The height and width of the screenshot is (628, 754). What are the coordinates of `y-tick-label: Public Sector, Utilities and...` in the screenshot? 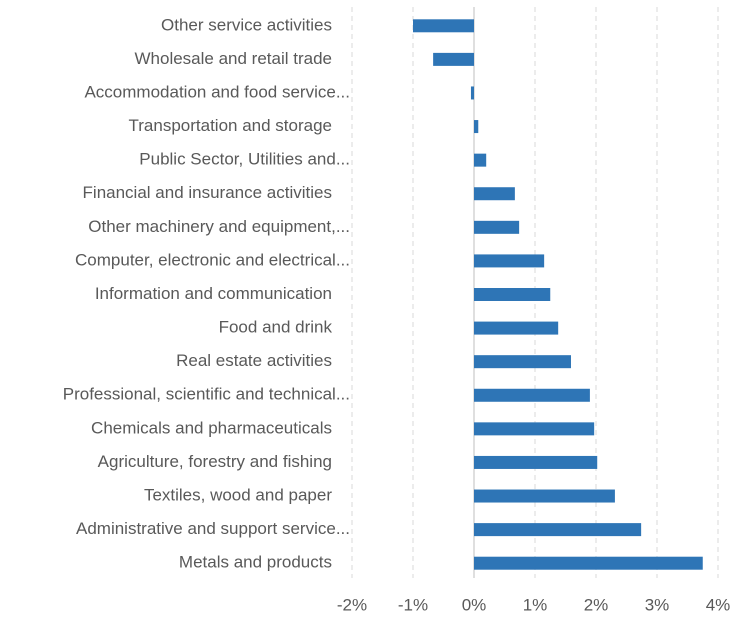 It's located at (244, 159).